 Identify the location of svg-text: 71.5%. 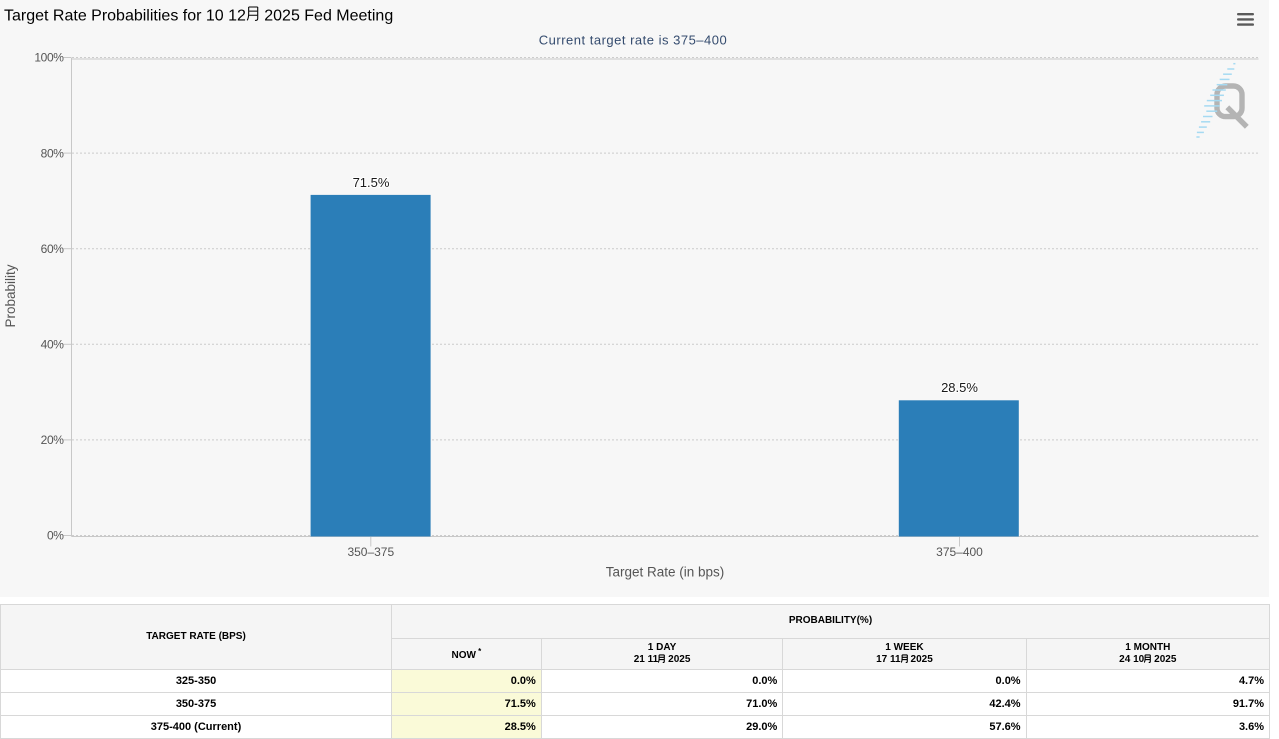
(371, 182).